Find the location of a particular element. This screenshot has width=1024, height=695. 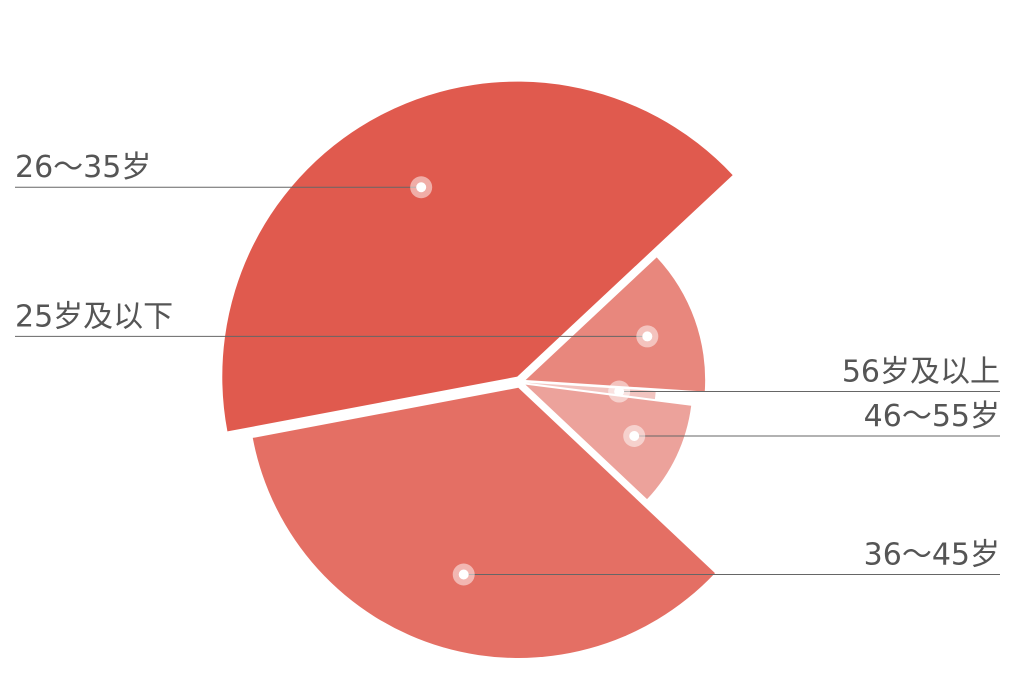

slice-label: 36～45岁 is located at coordinates (932, 555).